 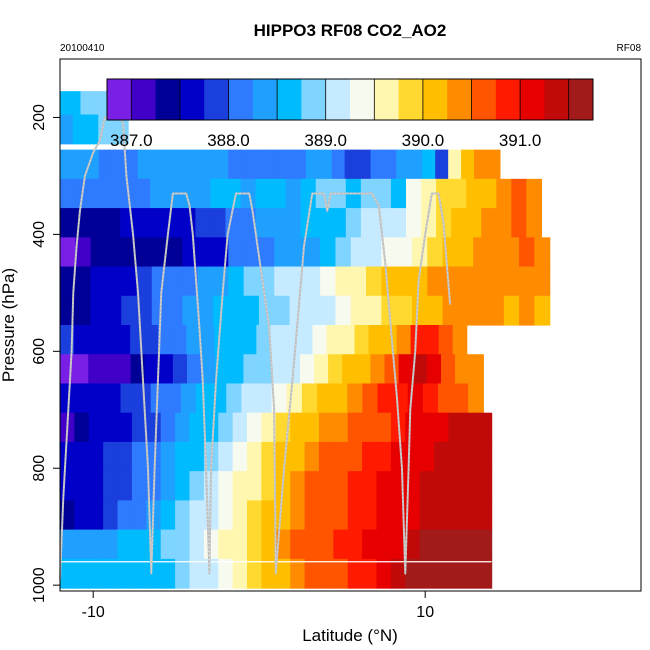 I want to click on x-tick-label: 10, so click(x=425, y=612).